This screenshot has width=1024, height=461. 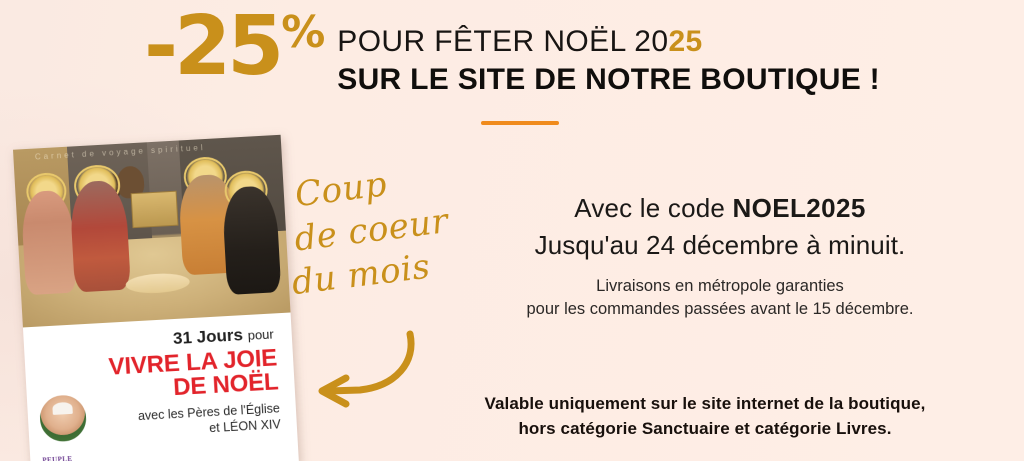 I want to click on promo-code: NOEL2025, so click(x=799, y=208).